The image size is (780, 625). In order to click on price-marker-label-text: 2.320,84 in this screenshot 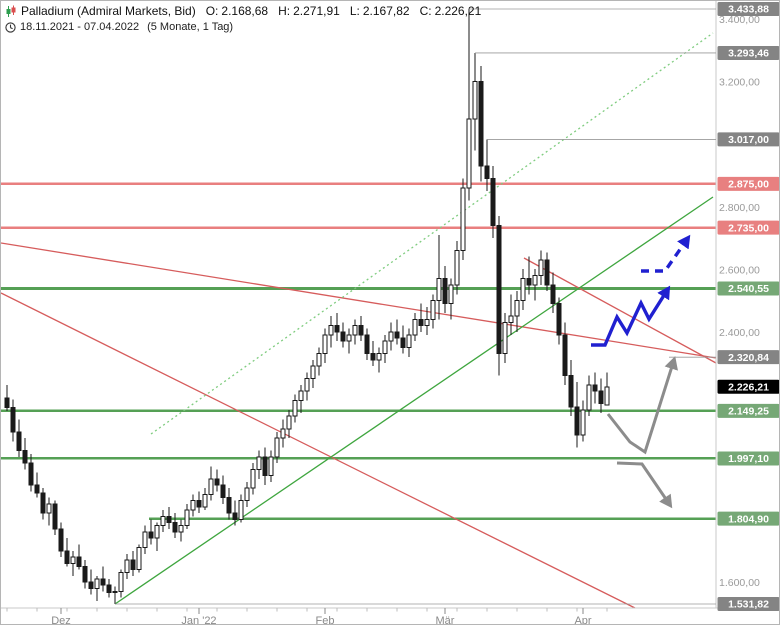, I will do `click(748, 358)`.